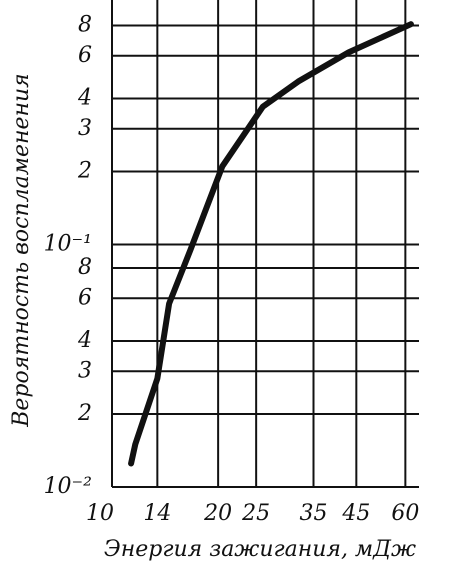 This screenshot has height=568, width=474. What do you see at coordinates (68, 486) in the screenshot?
I see `y-tick-label: 10⁻²` at bounding box center [68, 486].